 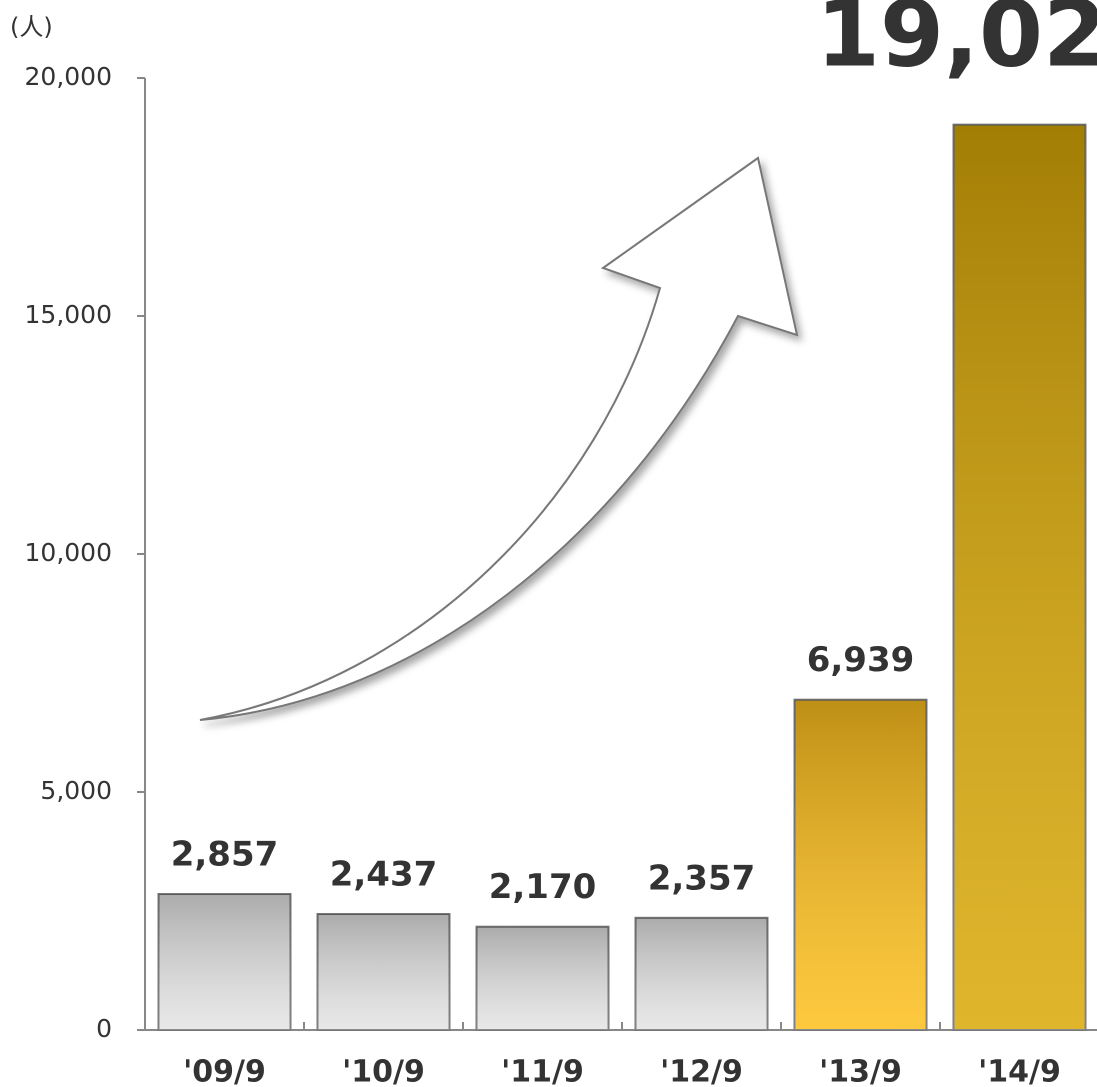 I want to click on x-tick-label: '09/9, so click(x=224, y=1071).